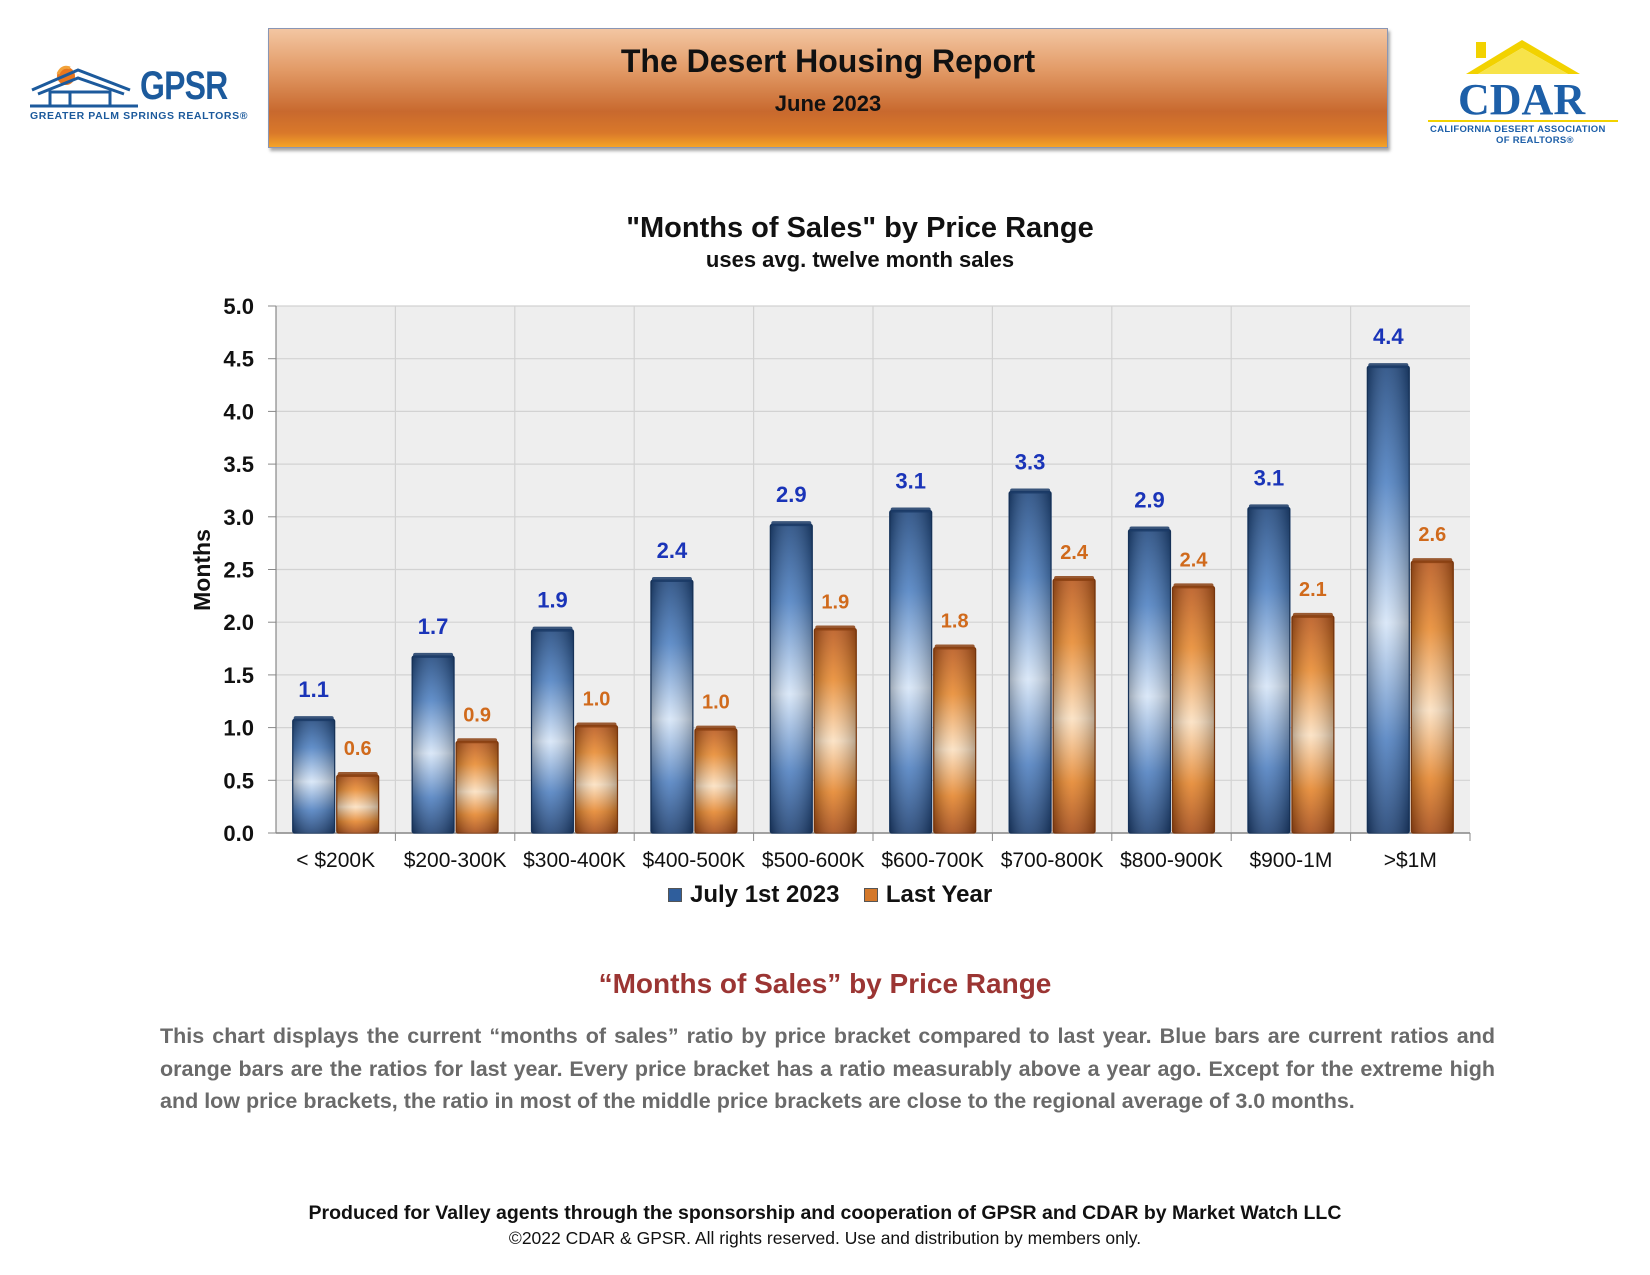 The height and width of the screenshot is (1275, 1650). I want to click on x-tick-label: >$1M, so click(1410, 860).